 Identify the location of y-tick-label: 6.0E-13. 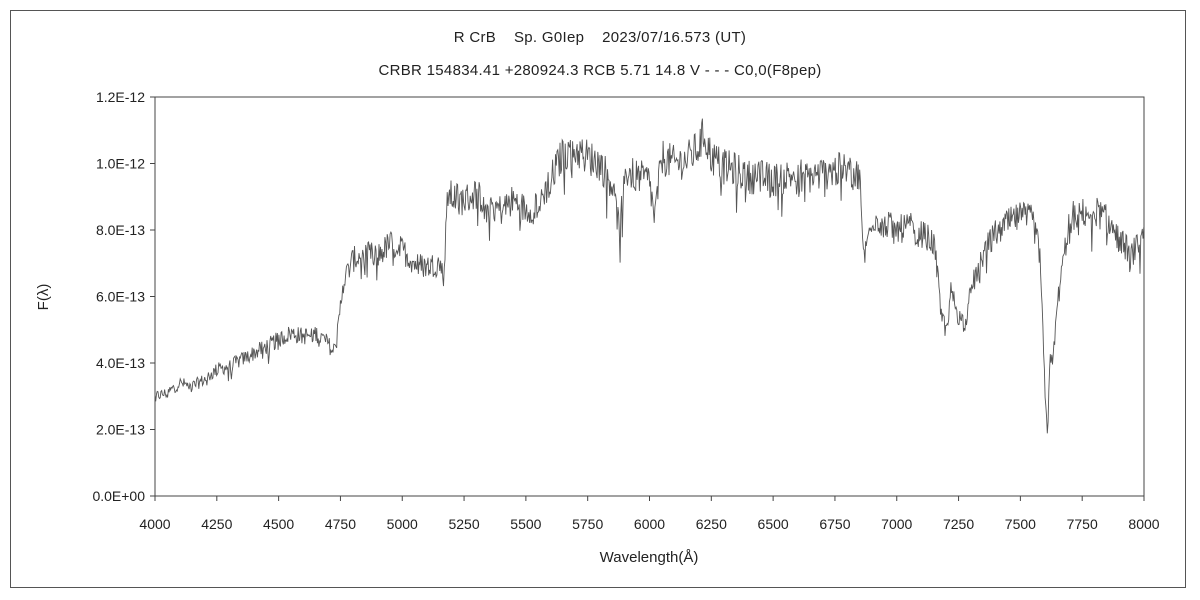
(120, 297).